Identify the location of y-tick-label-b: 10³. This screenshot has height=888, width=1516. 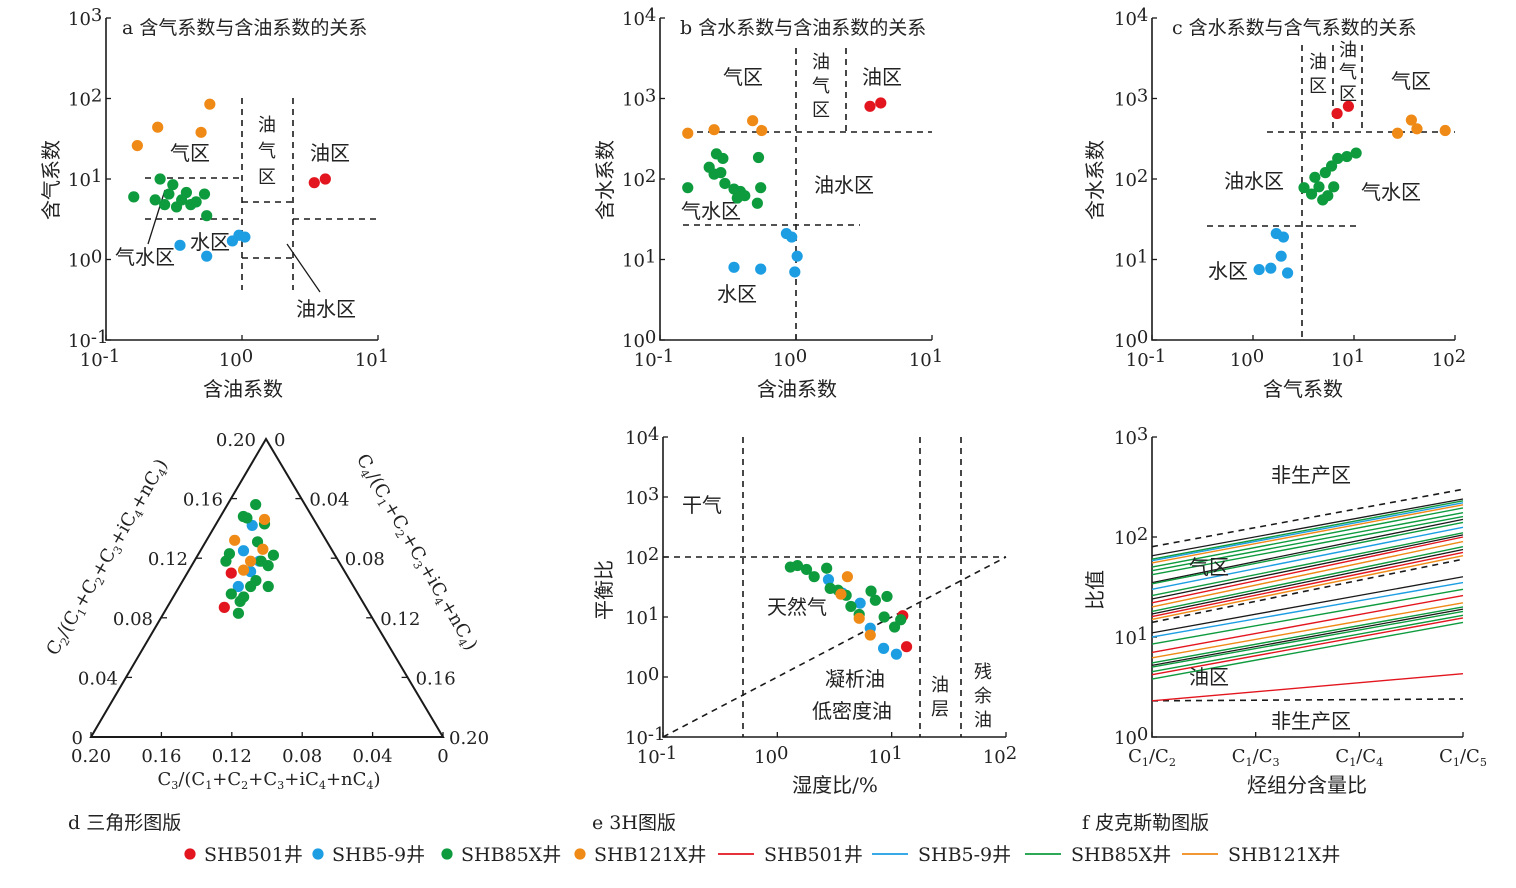
(639, 98).